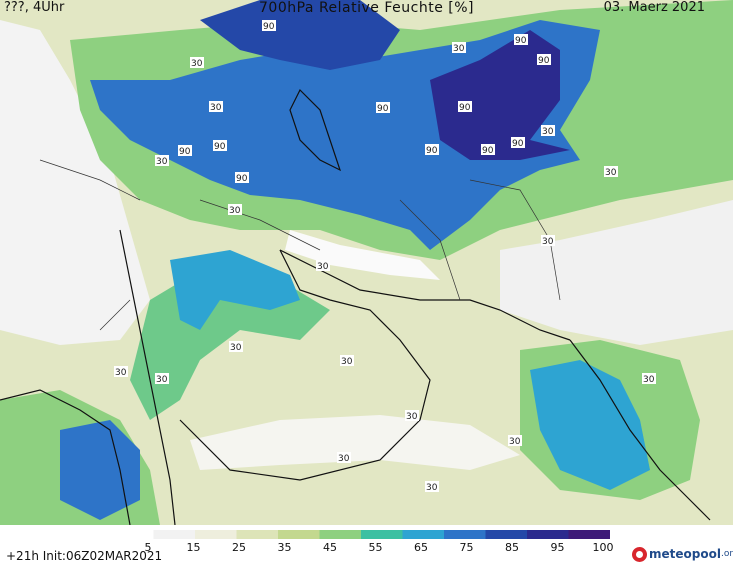 Image resolution: width=733 pixels, height=566 pixels. Describe the element at coordinates (355, 442) in the screenshot. I see `dry-band-south` at that location.